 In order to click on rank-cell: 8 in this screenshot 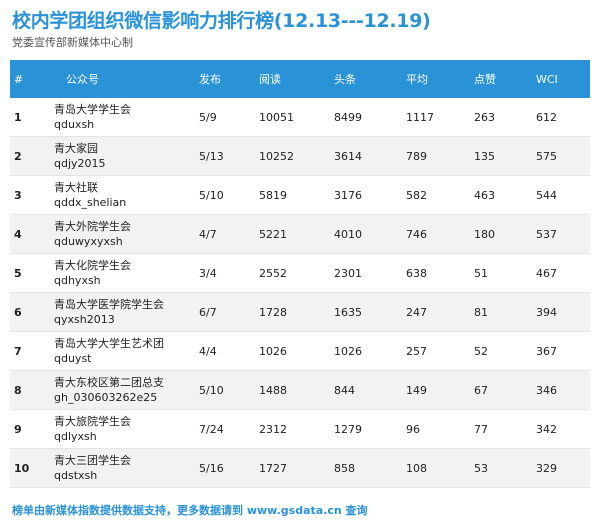, I will do `click(30, 390)`.